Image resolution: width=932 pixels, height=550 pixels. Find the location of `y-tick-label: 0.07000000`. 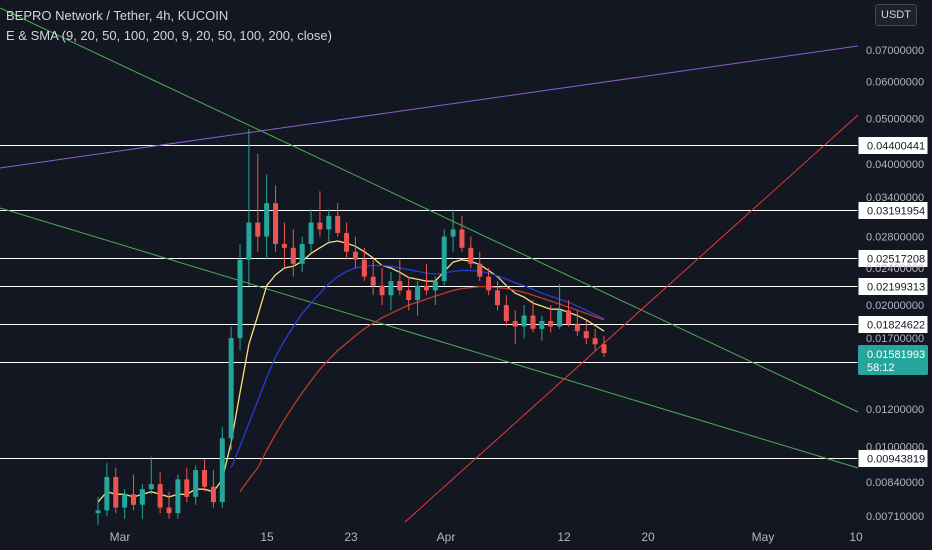

y-tick-label: 0.07000000 is located at coordinates (895, 51).